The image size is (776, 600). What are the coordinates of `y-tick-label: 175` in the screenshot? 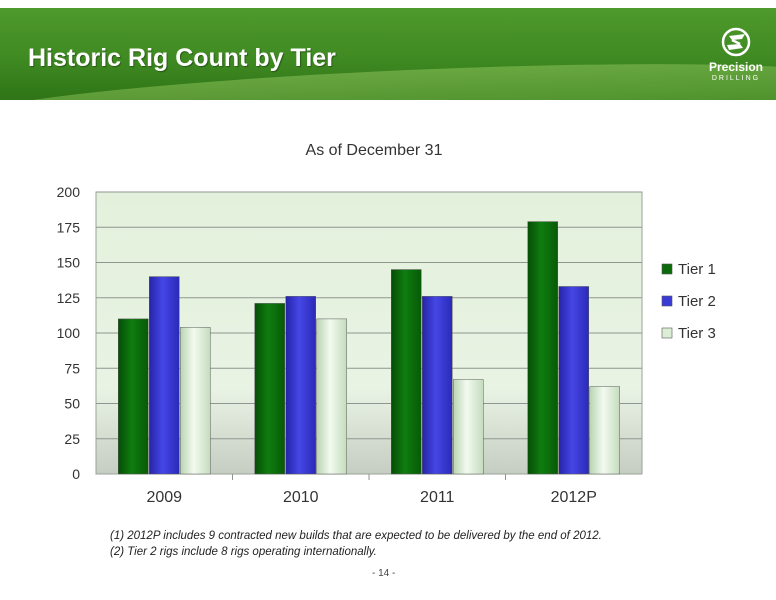 It's located at (69, 227).